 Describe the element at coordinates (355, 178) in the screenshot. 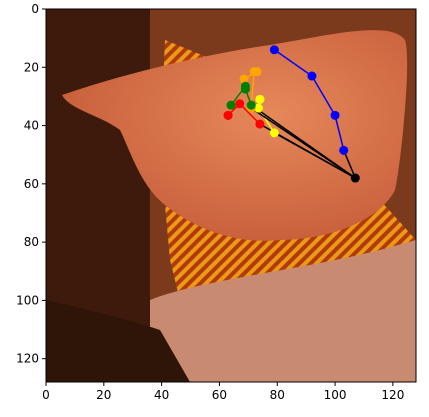

I see `wrist-keypoint` at that location.